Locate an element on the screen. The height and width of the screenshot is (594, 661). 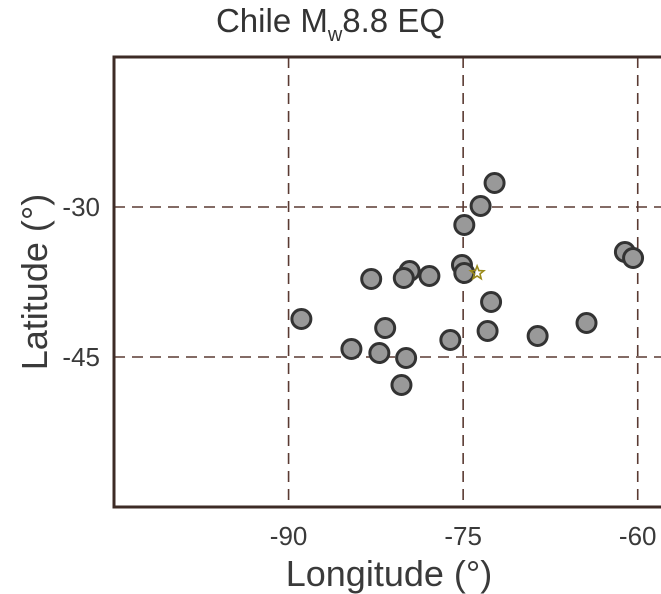
x-axis-label: Longitude (°) is located at coordinates (389, 573).